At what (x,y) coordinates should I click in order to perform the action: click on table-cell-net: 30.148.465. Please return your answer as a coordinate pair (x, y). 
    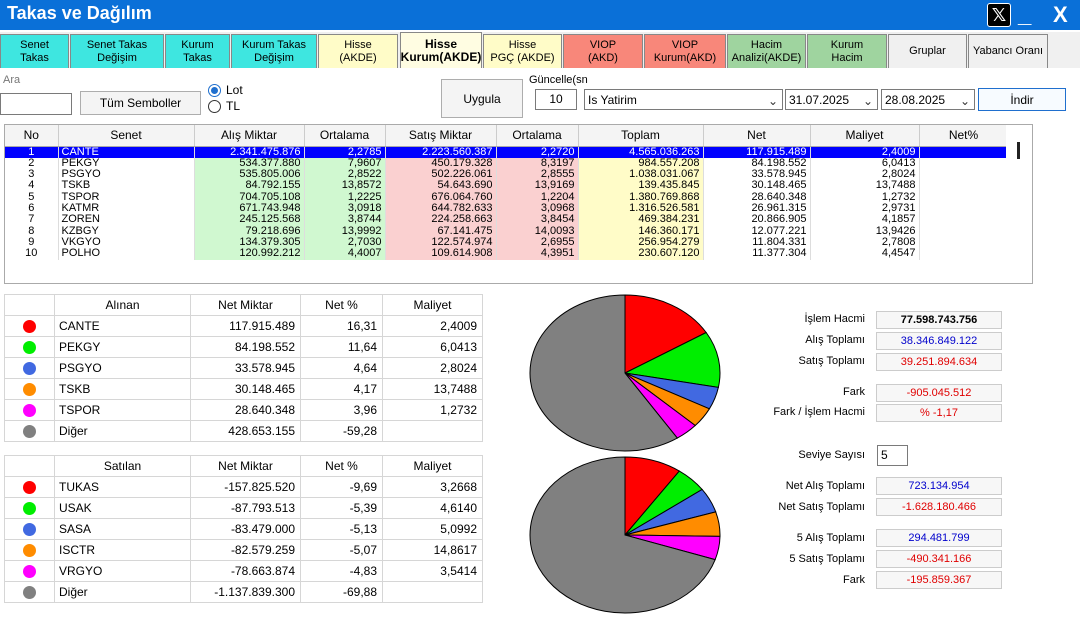
    Looking at the image, I should click on (245, 389).